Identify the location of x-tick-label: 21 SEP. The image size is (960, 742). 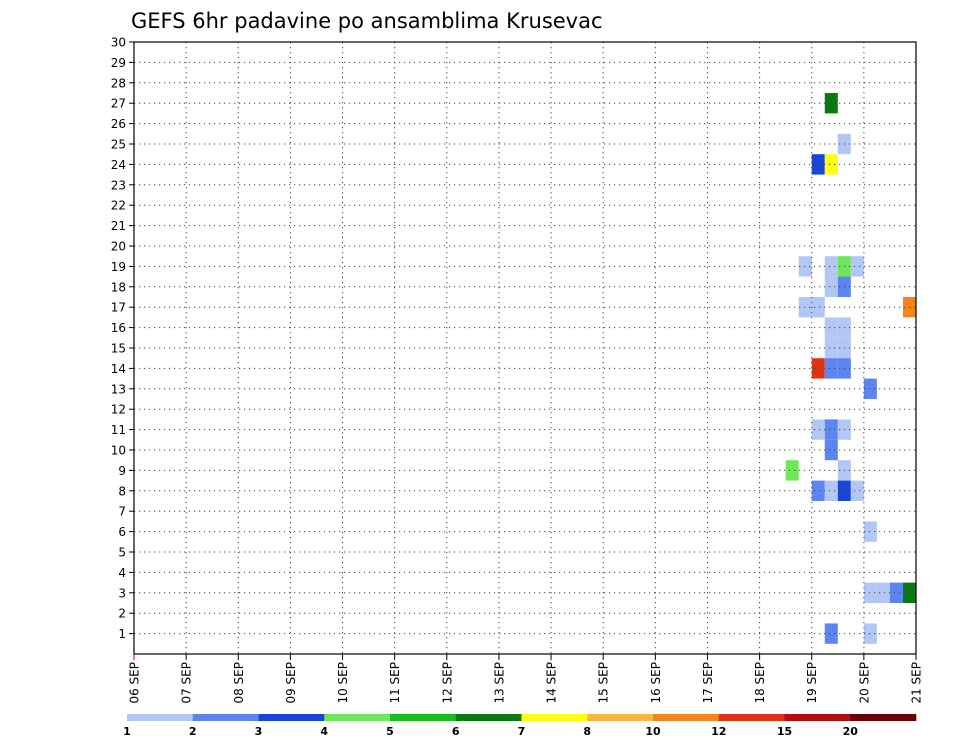
(917, 683).